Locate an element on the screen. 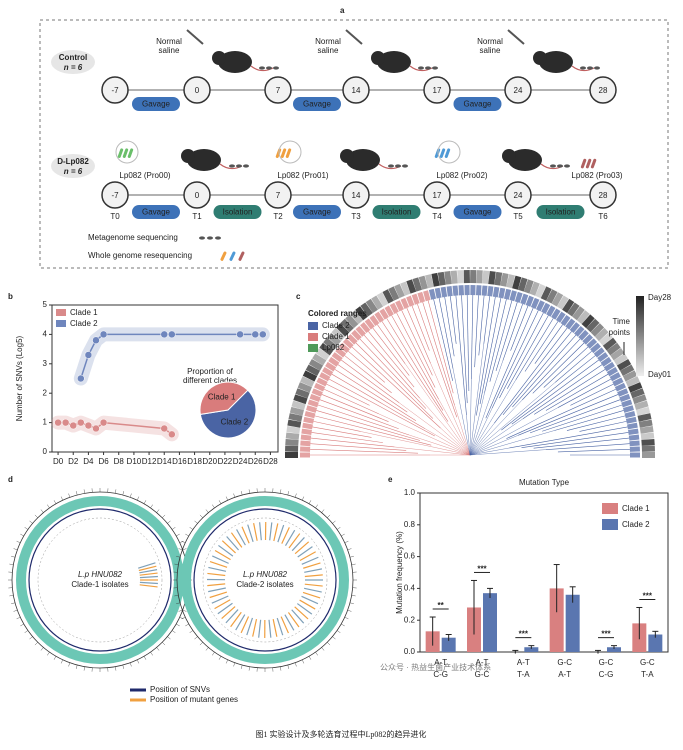 This screenshot has height=750, width=683. panel-label: b is located at coordinates (10, 296).